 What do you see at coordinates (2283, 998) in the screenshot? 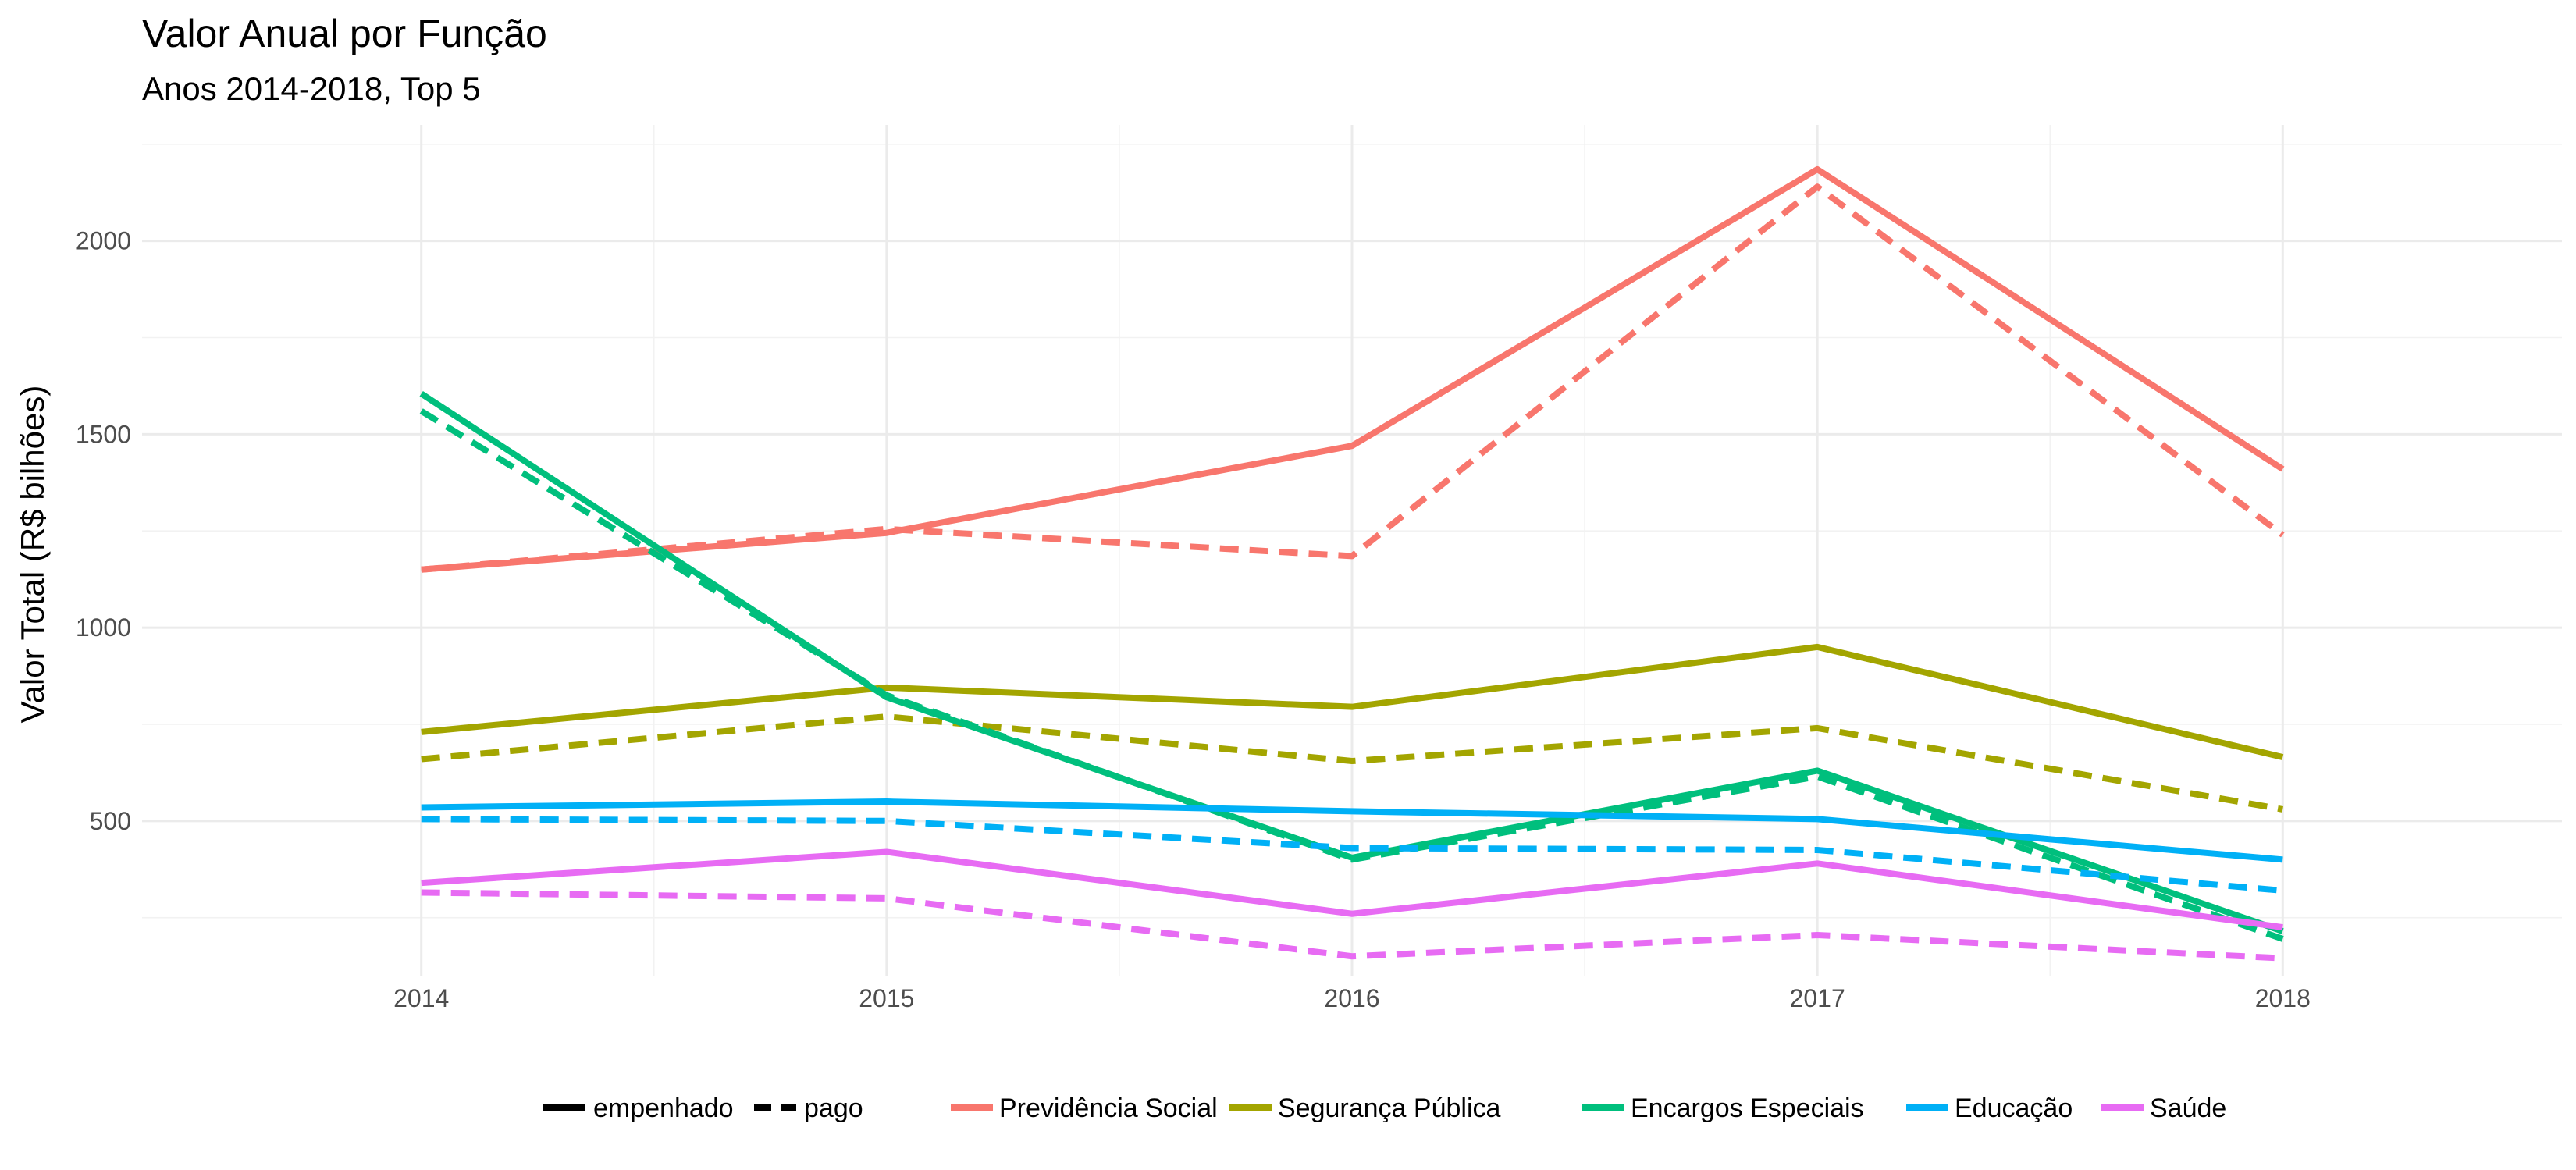
I see `x-tick-label: 2018` at bounding box center [2283, 998].